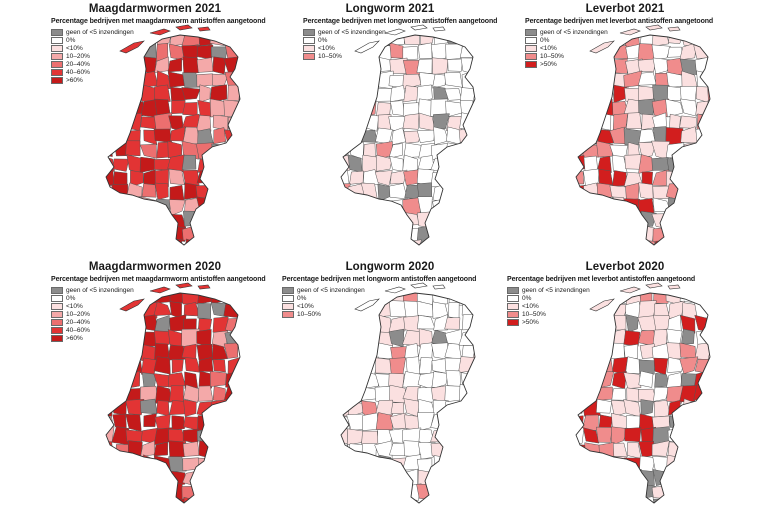  What do you see at coordinates (400, 56) in the screenshot?
I see `legend-item: 10–50%` at bounding box center [400, 56].